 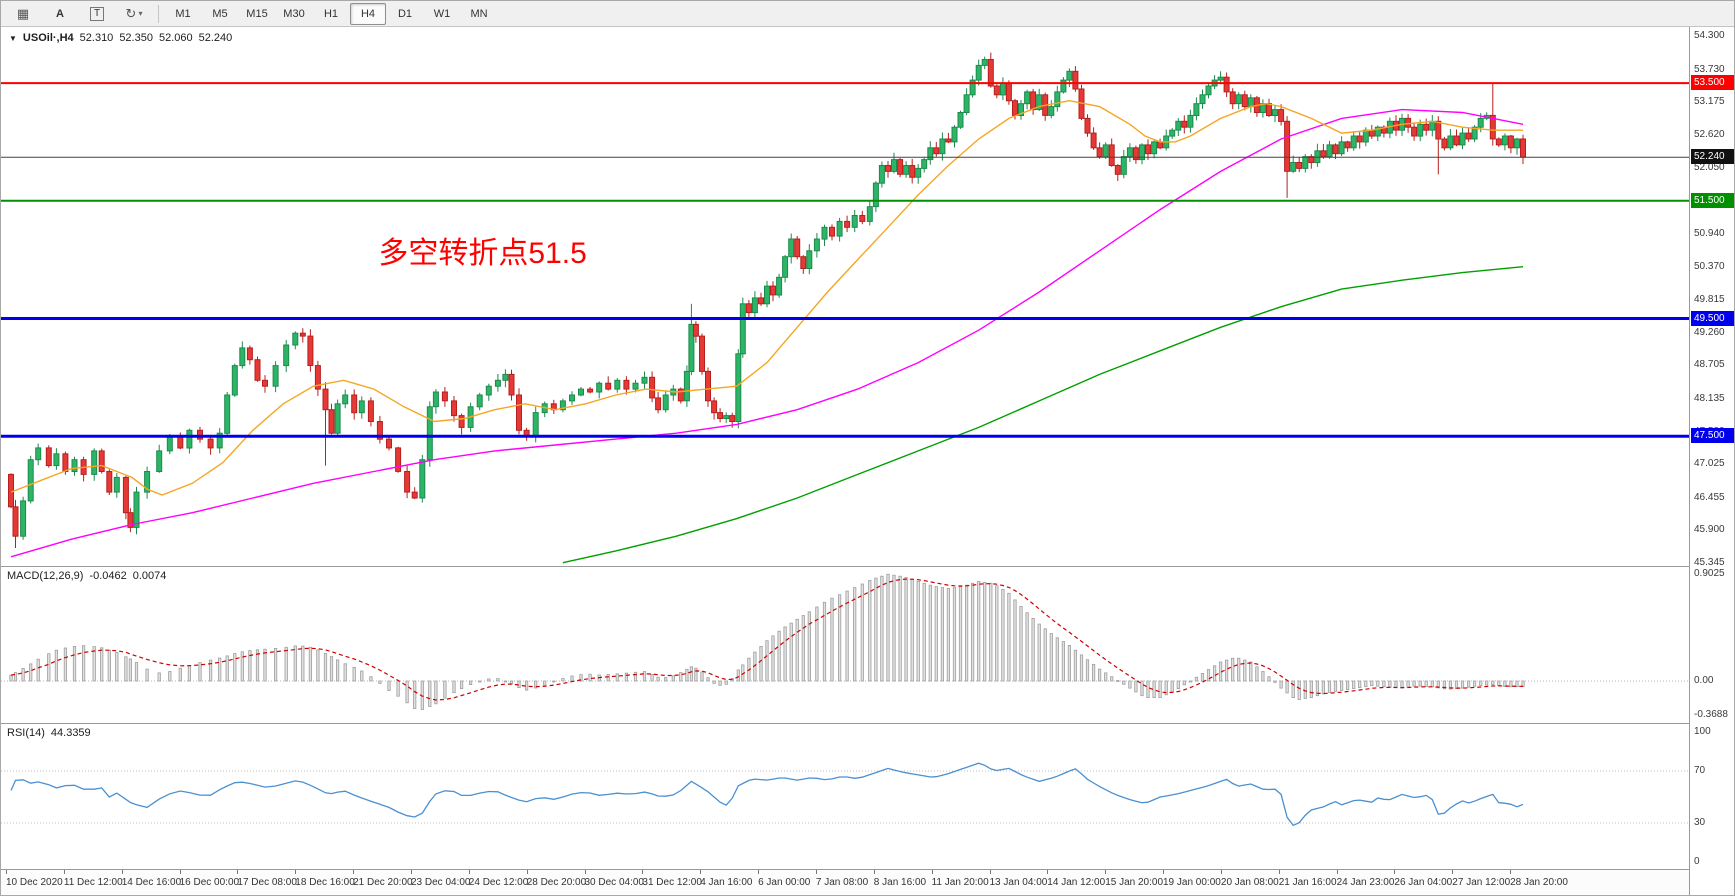 I want to click on price-tick-label: 49.260, so click(x=1709, y=332).